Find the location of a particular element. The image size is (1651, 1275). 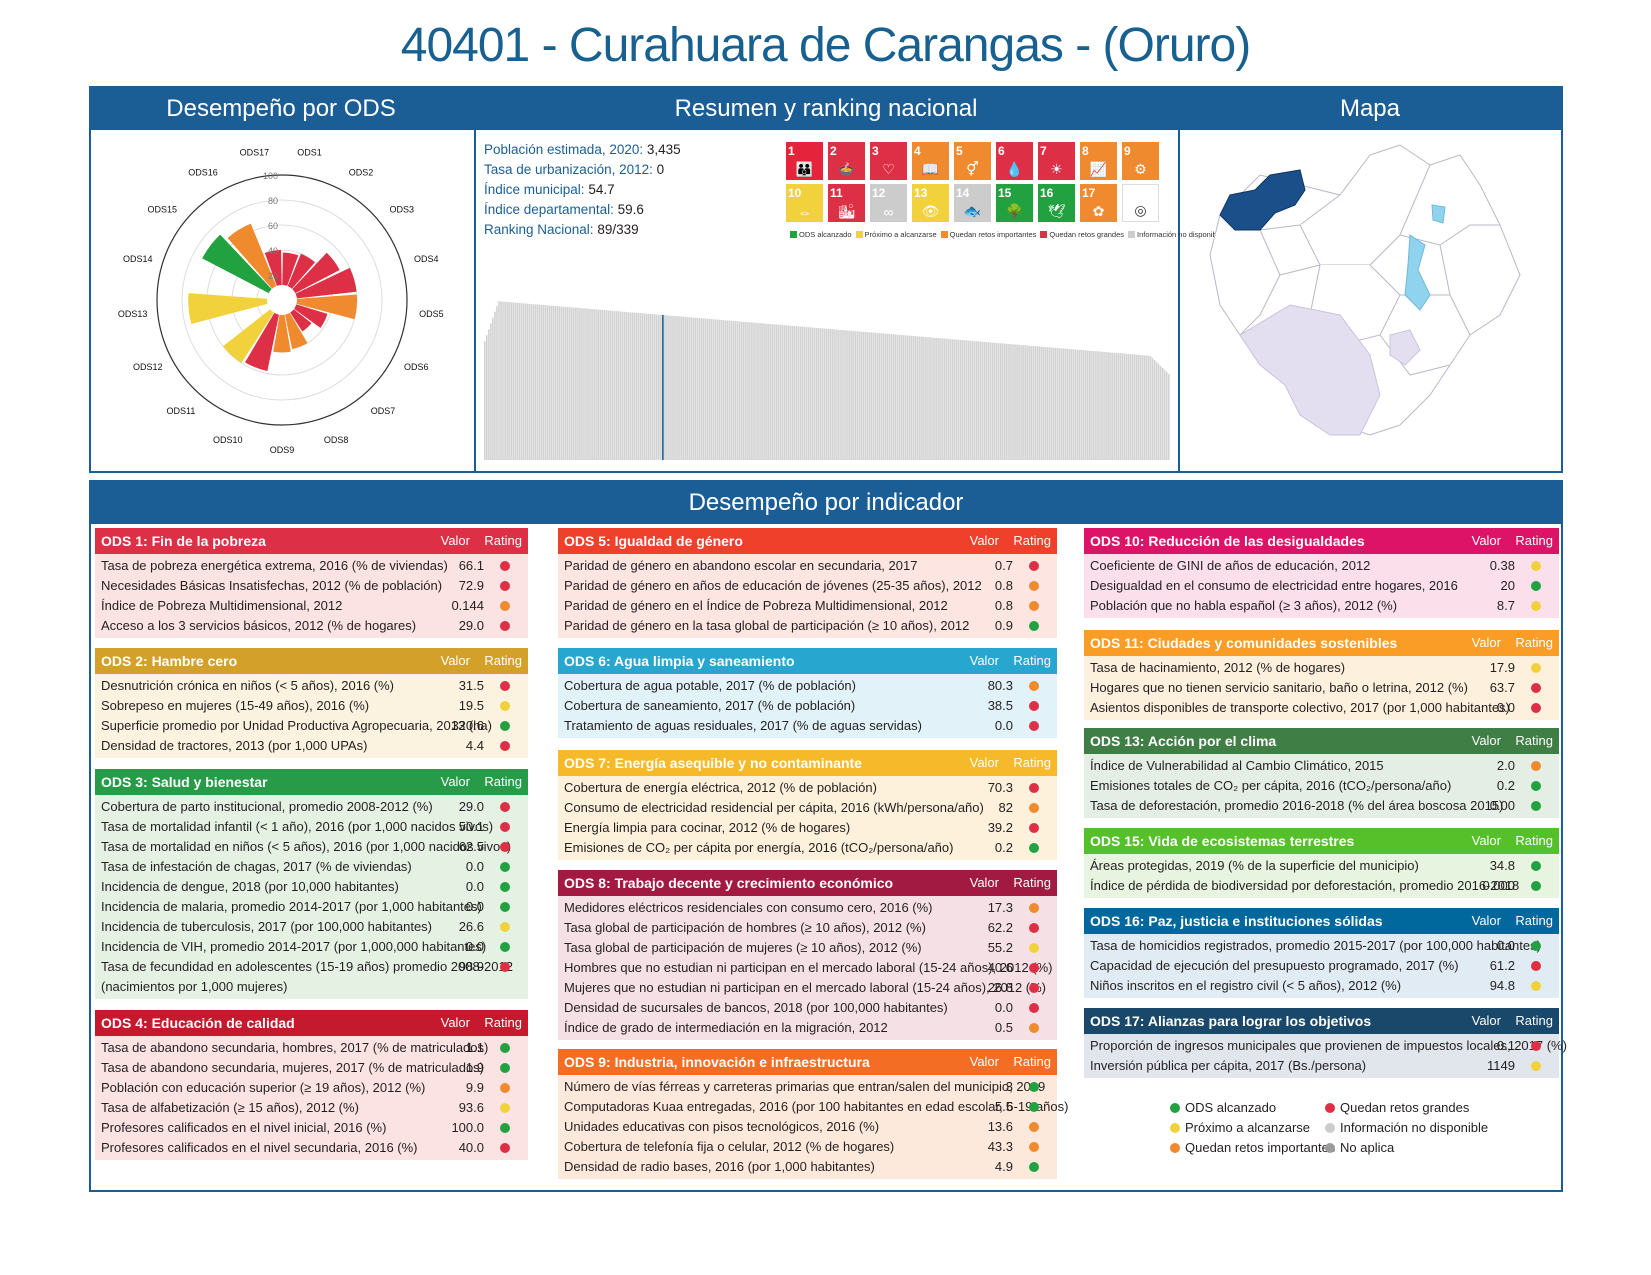

sdg-tile-number: 17 is located at coordinates (1089, 193).